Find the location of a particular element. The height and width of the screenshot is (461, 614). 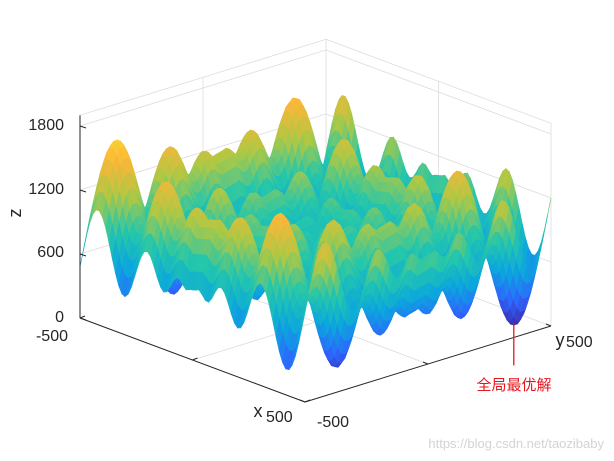

surface-patch is located at coordinates (305, 311).